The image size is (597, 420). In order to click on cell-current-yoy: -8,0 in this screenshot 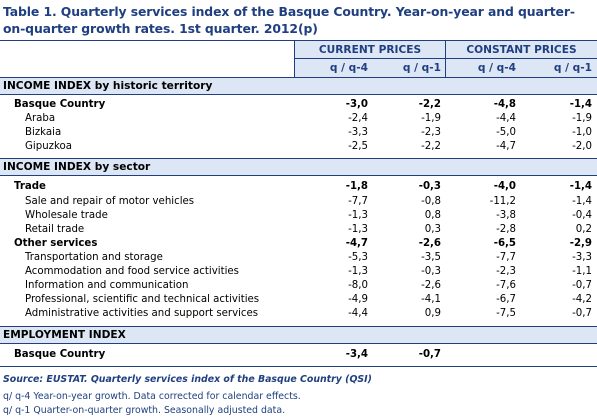, I will do `click(358, 285)`.